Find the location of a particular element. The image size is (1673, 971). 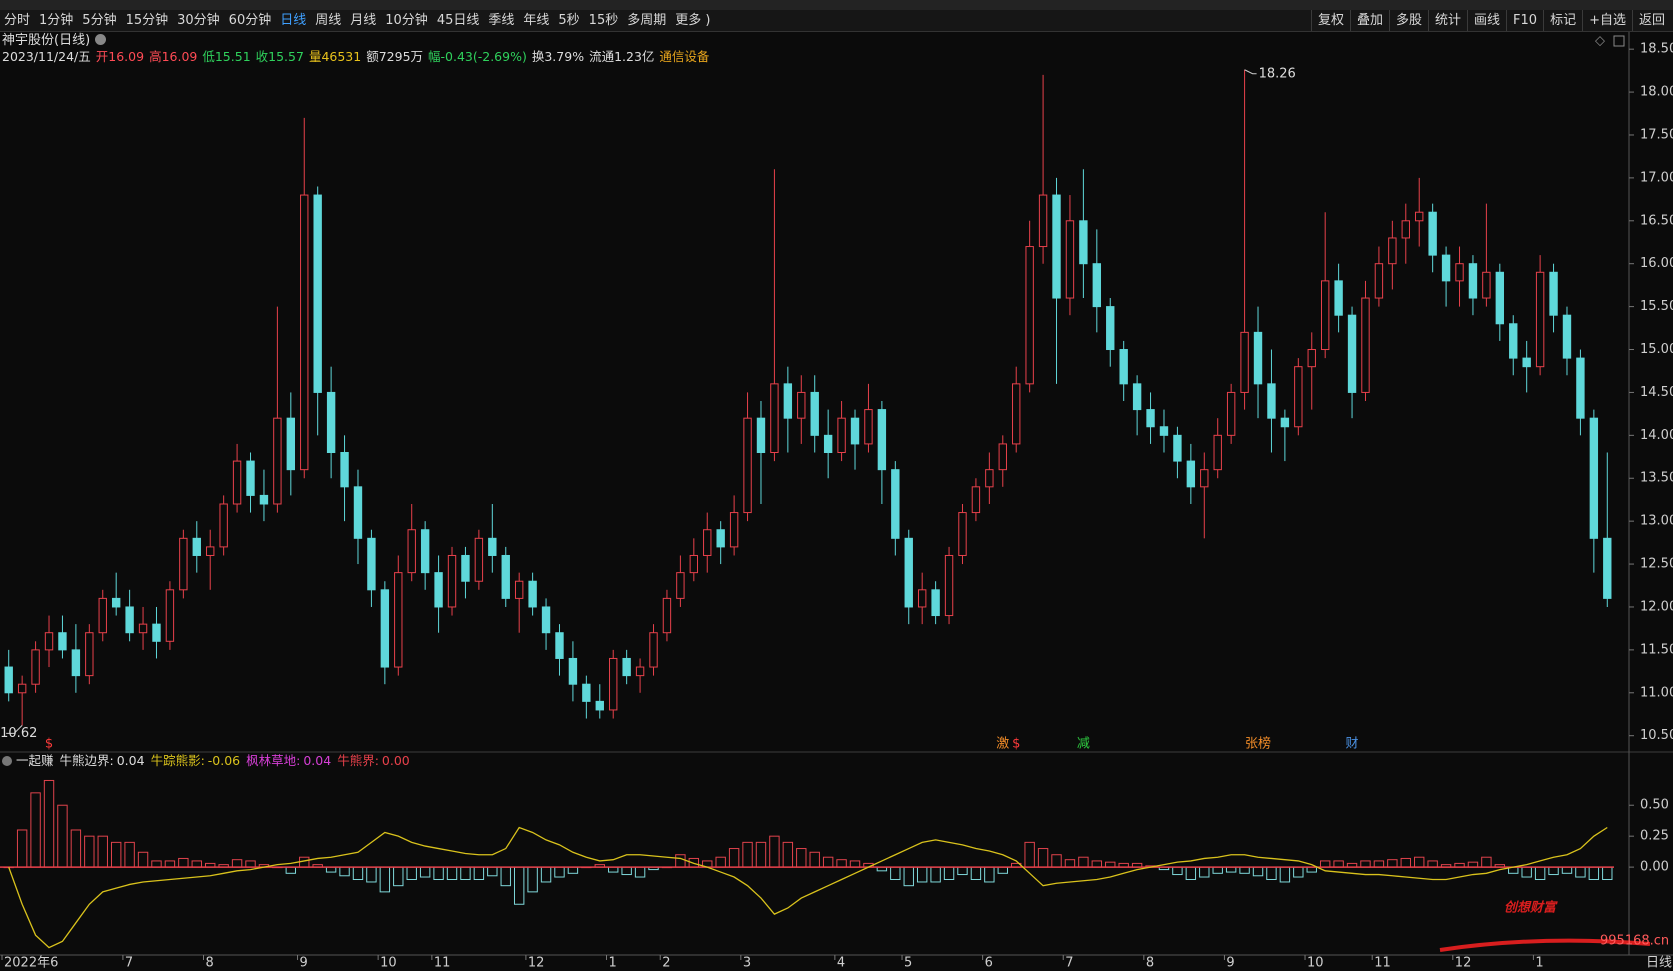

event-marker: $ is located at coordinates (1016, 744).